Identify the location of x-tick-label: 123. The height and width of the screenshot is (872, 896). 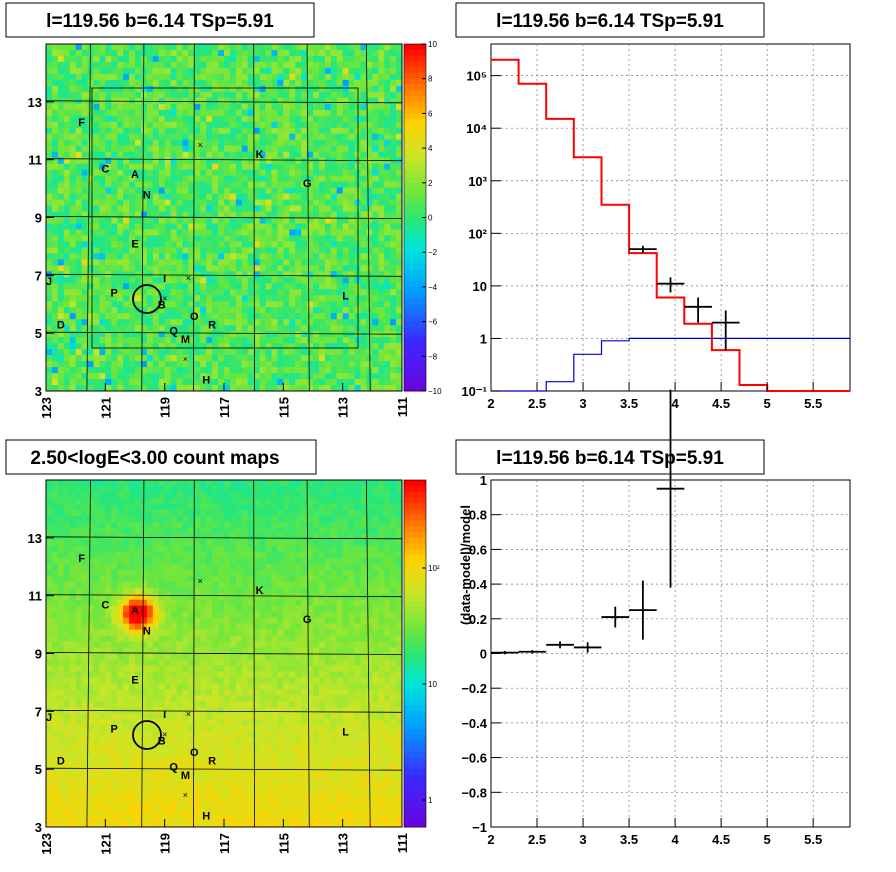
(46, 408).